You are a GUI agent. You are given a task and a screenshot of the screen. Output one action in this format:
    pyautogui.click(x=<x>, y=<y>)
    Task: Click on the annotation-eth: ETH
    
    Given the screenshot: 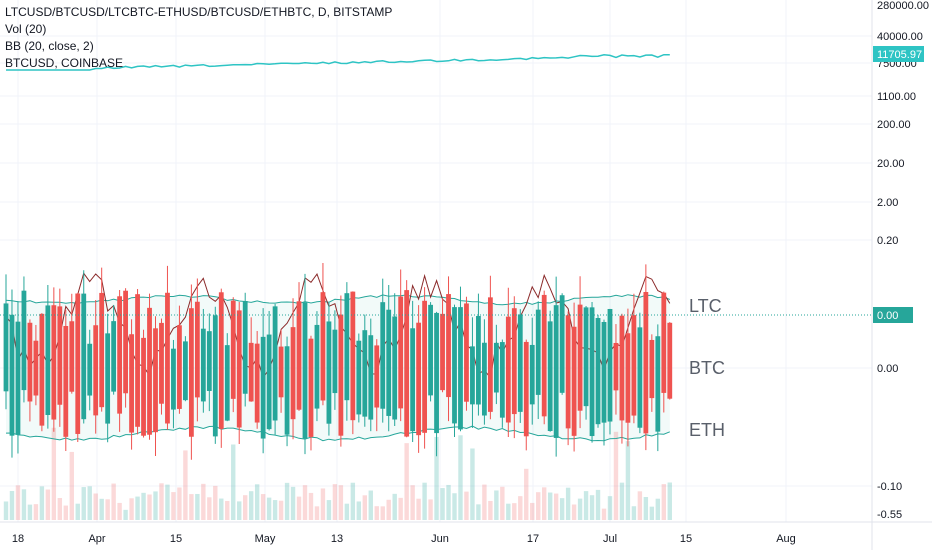 What is the action you would take?
    pyautogui.click(x=707, y=430)
    